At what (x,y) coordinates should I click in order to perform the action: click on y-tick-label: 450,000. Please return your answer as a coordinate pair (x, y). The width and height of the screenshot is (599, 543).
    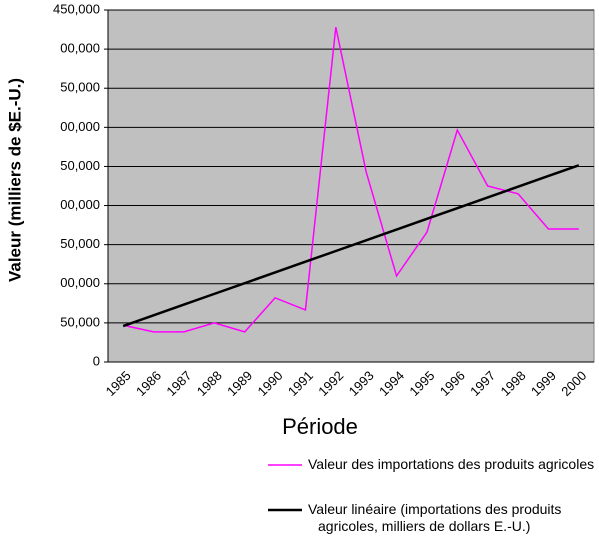
    Looking at the image, I should click on (76, 8).